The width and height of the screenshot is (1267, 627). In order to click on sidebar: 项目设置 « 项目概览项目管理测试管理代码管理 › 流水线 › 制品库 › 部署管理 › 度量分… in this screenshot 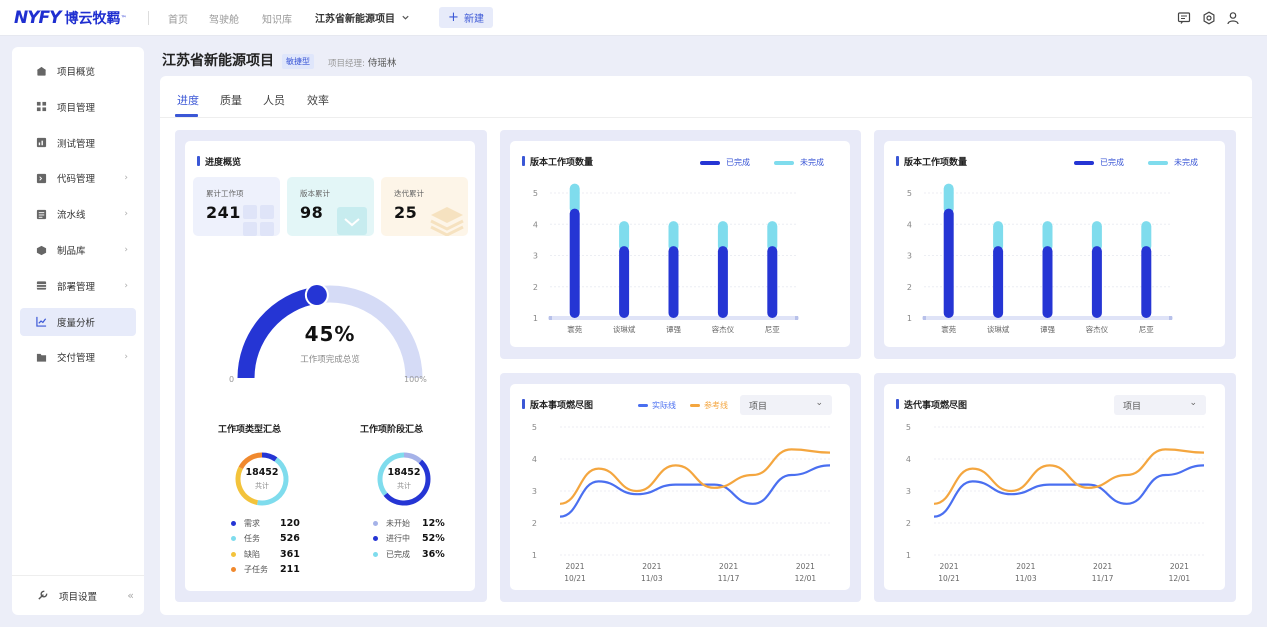, I will do `click(78, 331)`.